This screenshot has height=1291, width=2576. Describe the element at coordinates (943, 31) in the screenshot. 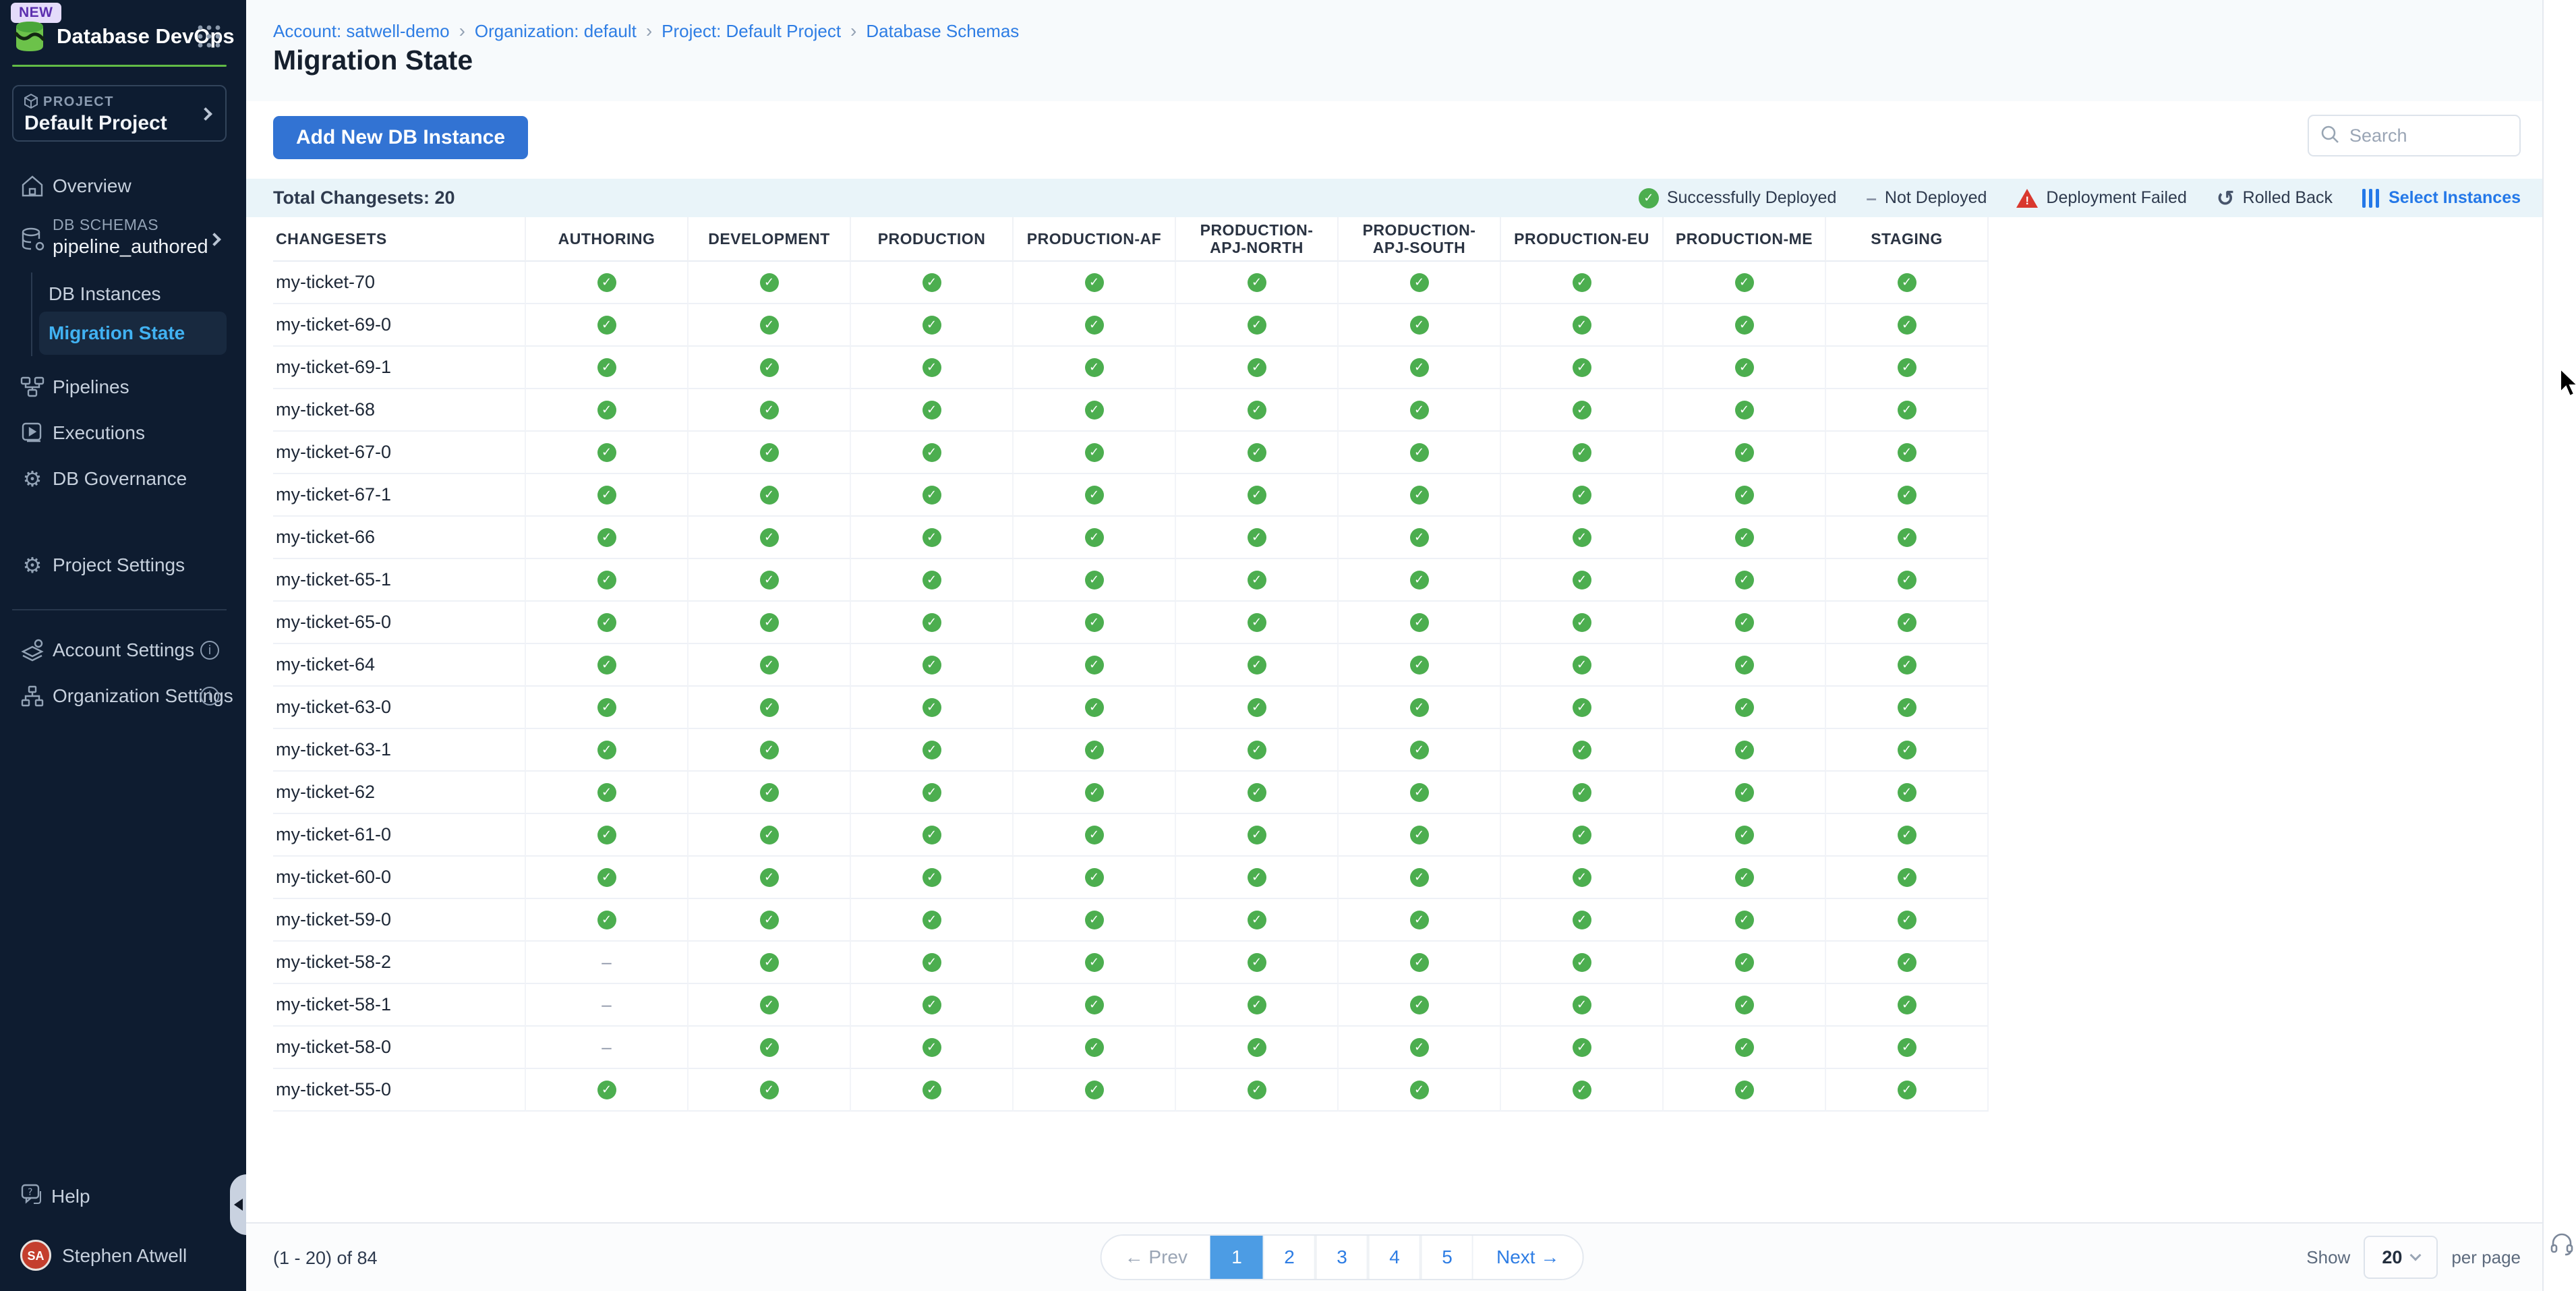

I see `breadcrumb-link: Database Schemas` at that location.